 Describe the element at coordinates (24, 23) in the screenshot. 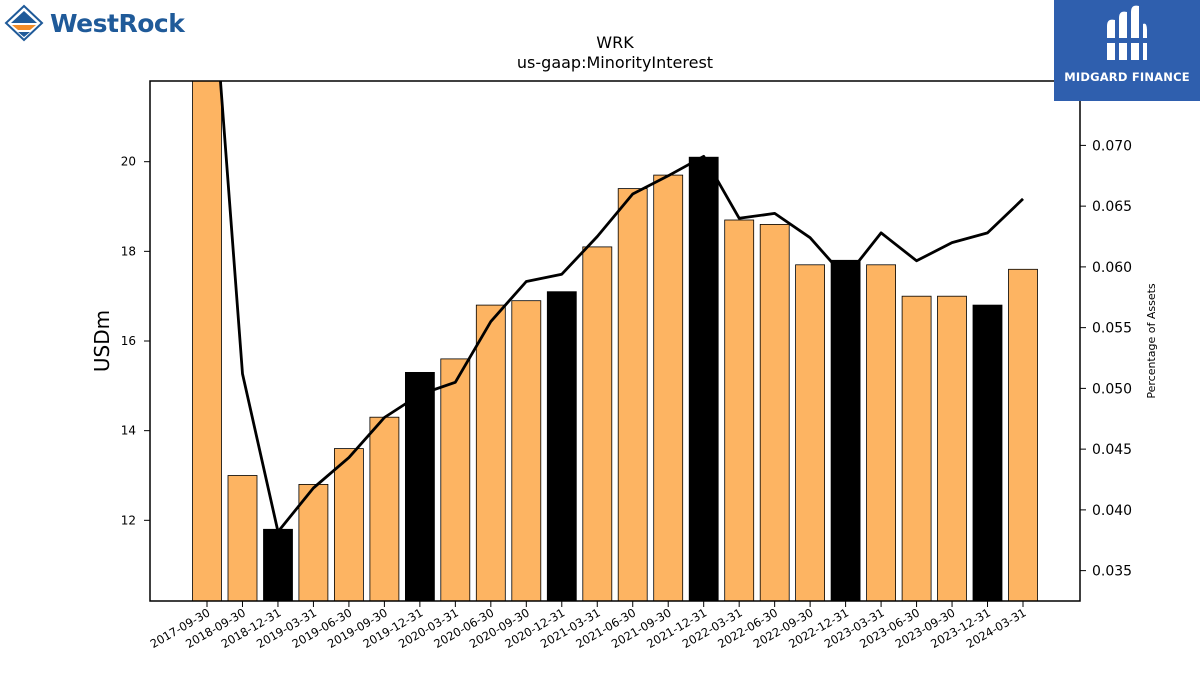

I see `westrock-mark-icon` at that location.